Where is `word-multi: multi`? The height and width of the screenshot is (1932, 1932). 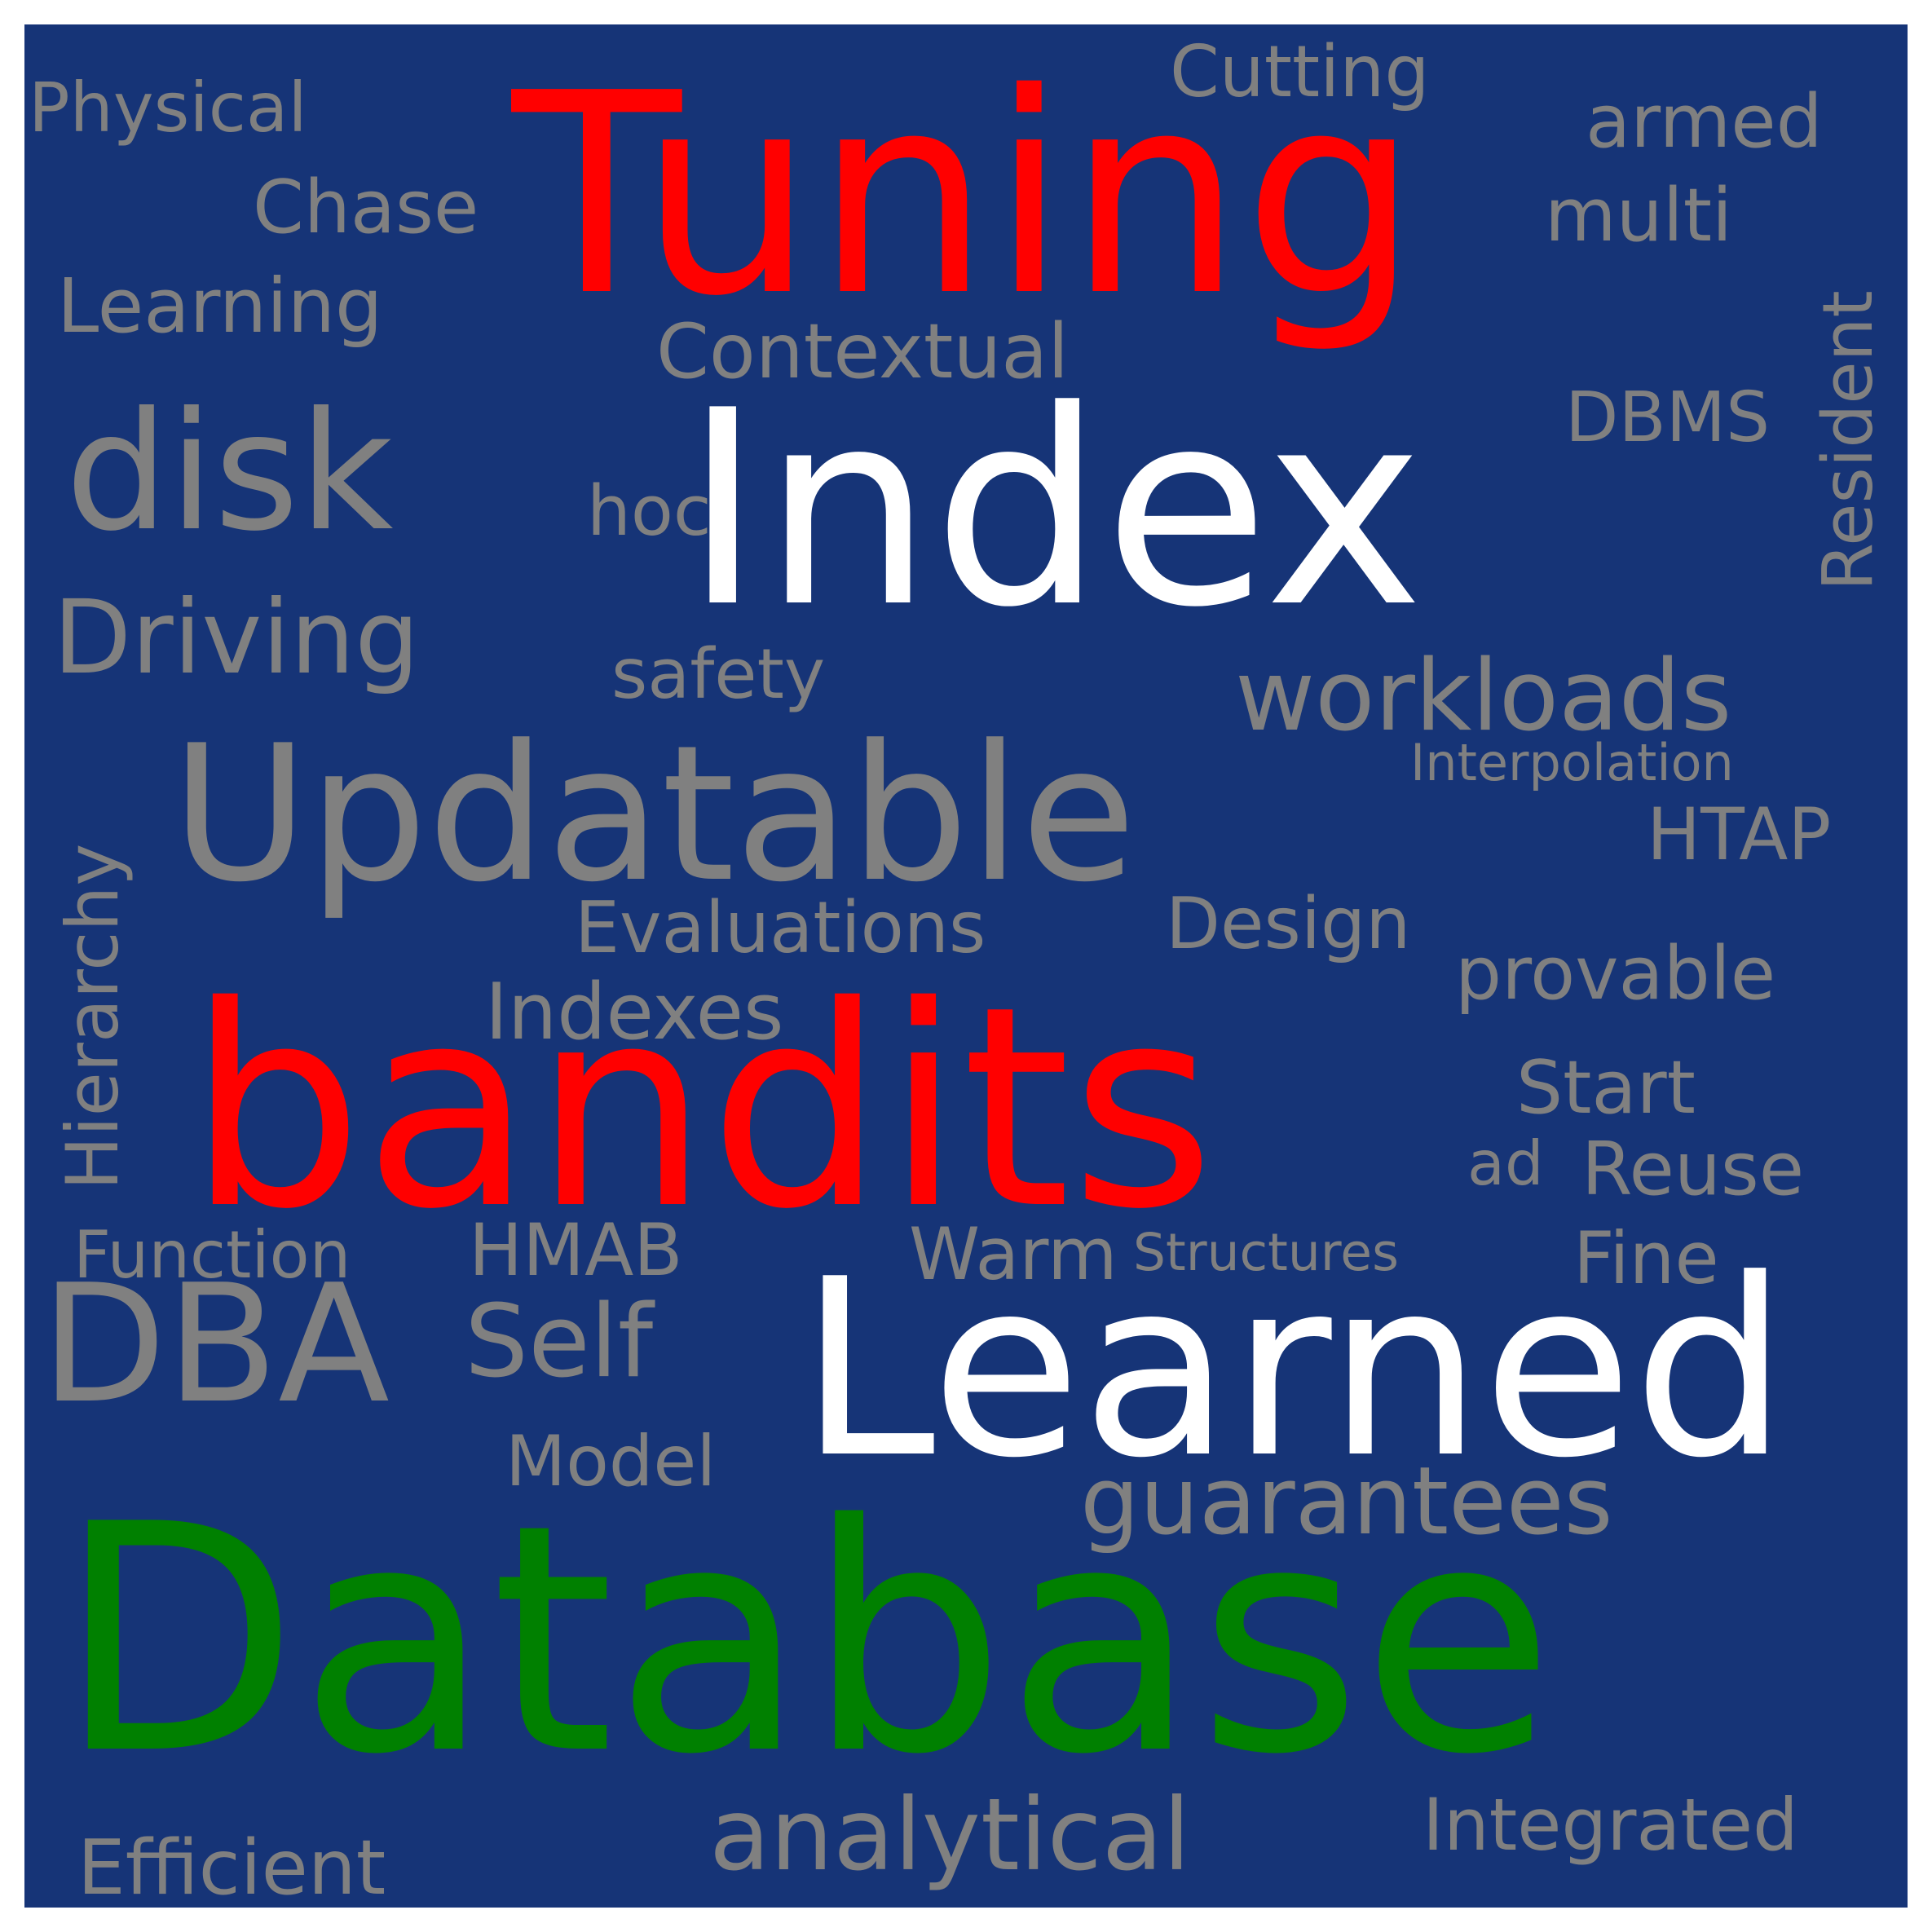 word-multi: multi is located at coordinates (1639, 215).